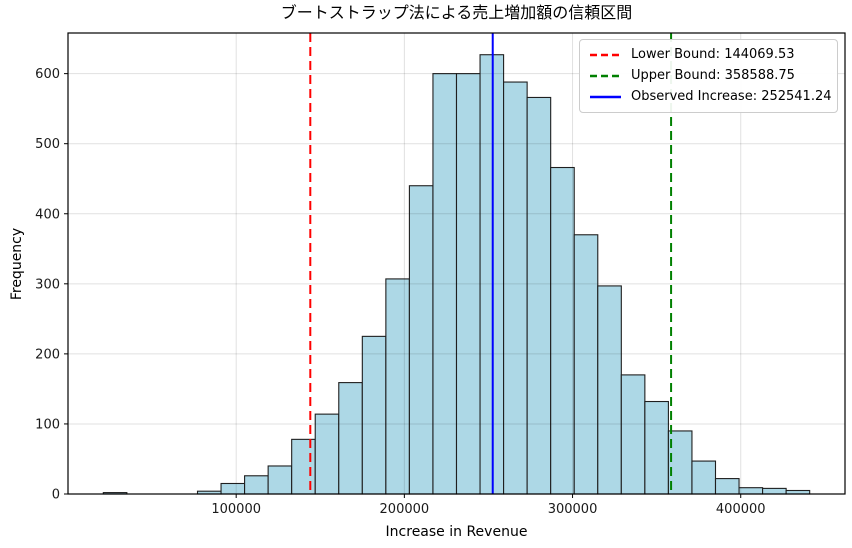 The height and width of the screenshot is (548, 852). I want to click on legend-item-upper-bound: Upper Bound: 358588.75, so click(708, 76).